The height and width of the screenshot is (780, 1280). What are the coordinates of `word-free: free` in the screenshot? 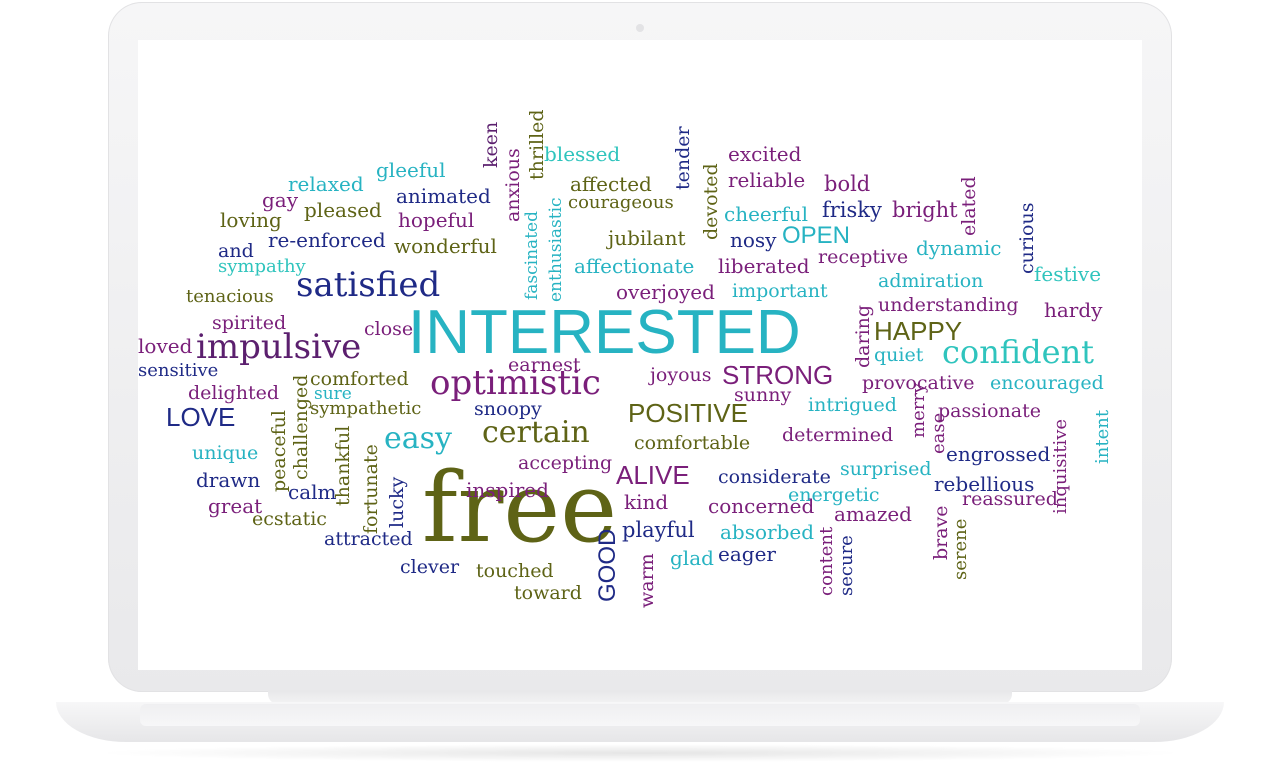 It's located at (520, 508).